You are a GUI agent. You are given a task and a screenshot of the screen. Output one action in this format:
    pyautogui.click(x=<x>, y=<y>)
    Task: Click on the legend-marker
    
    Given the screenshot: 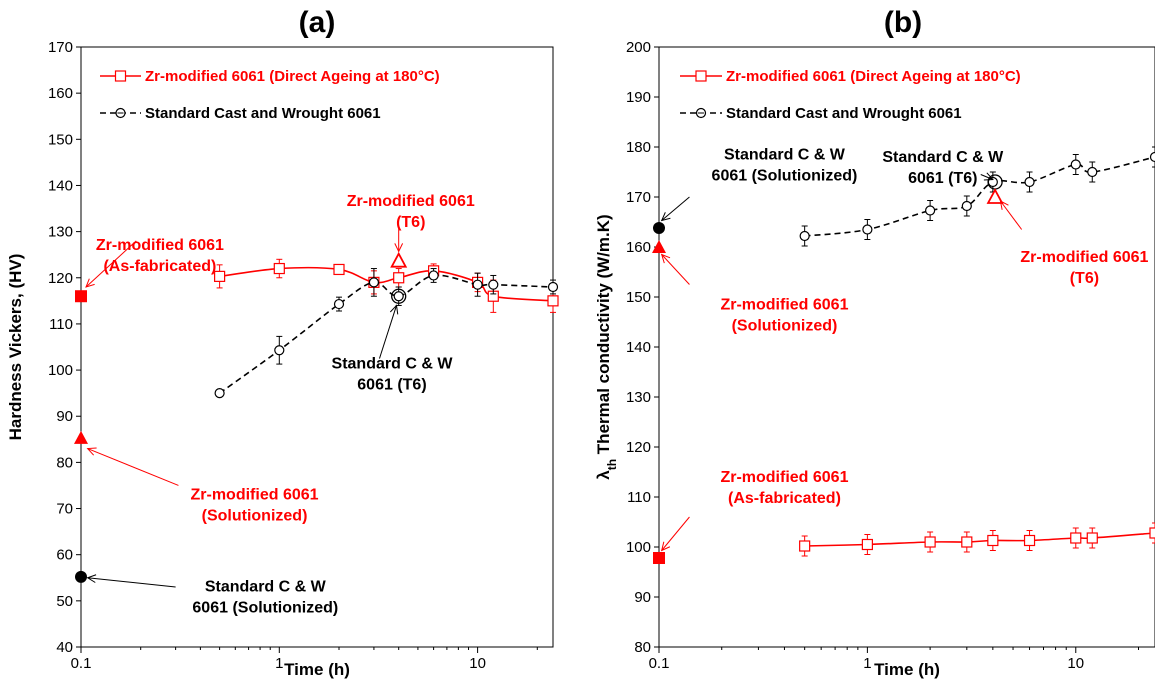 What is the action you would take?
    pyautogui.click(x=120, y=76)
    